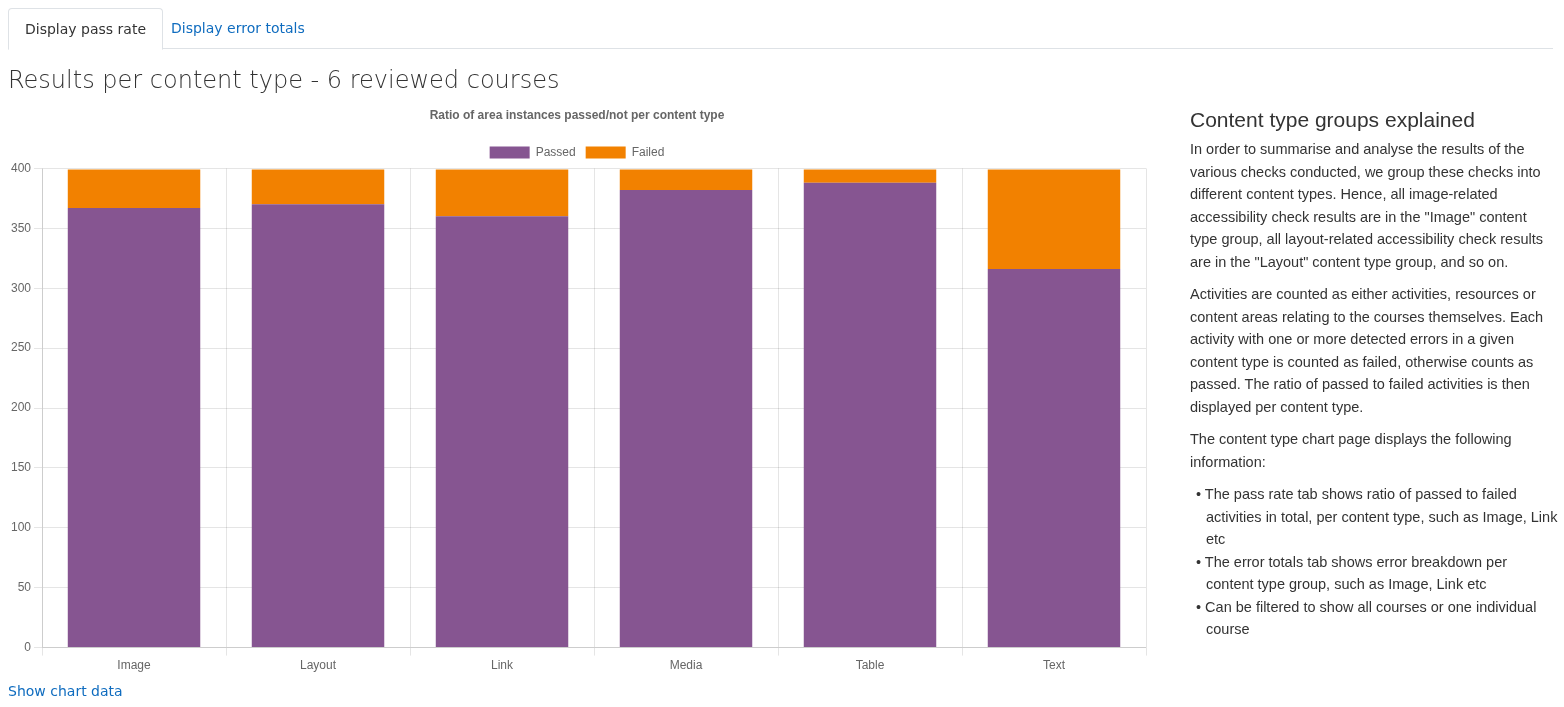 This screenshot has width=1564, height=707. I want to click on y-tick-label: 150, so click(21, 467).